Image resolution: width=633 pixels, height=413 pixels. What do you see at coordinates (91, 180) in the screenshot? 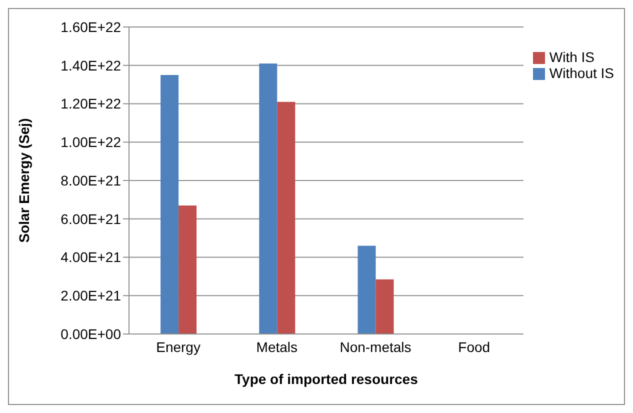
I see `y-tick-label: 8.00E+21` at bounding box center [91, 180].